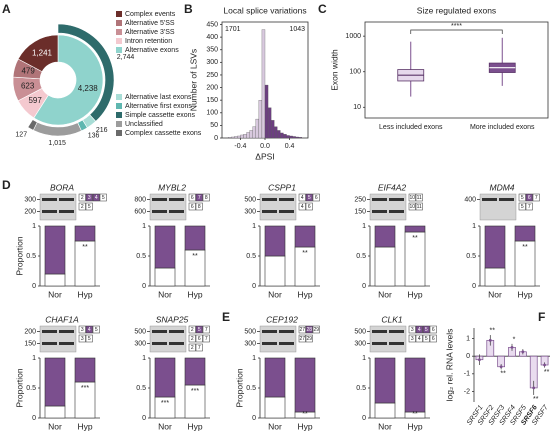  I want to click on chart-title: Local splice variations, so click(264, 10).